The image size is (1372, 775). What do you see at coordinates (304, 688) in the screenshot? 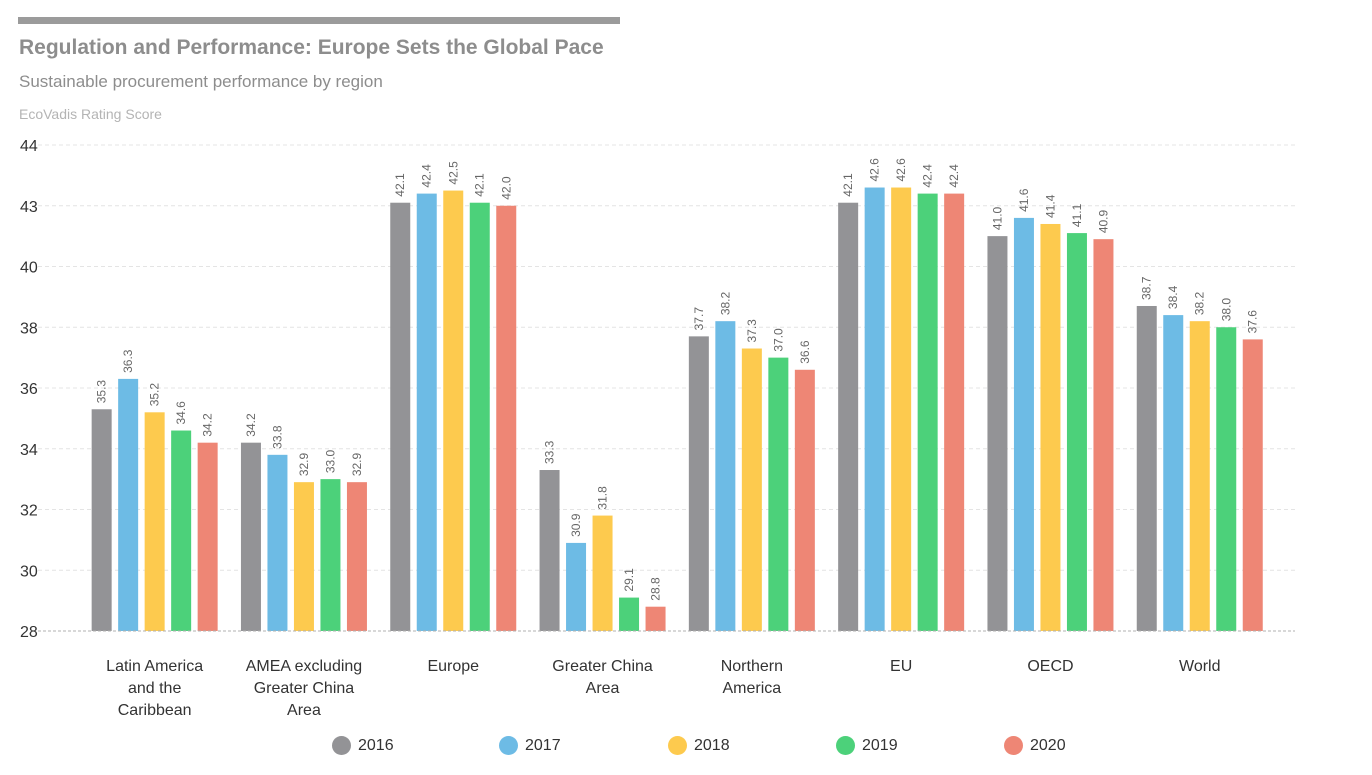
I see `x-category-label: AMEA excluding Greater China Area` at bounding box center [304, 688].